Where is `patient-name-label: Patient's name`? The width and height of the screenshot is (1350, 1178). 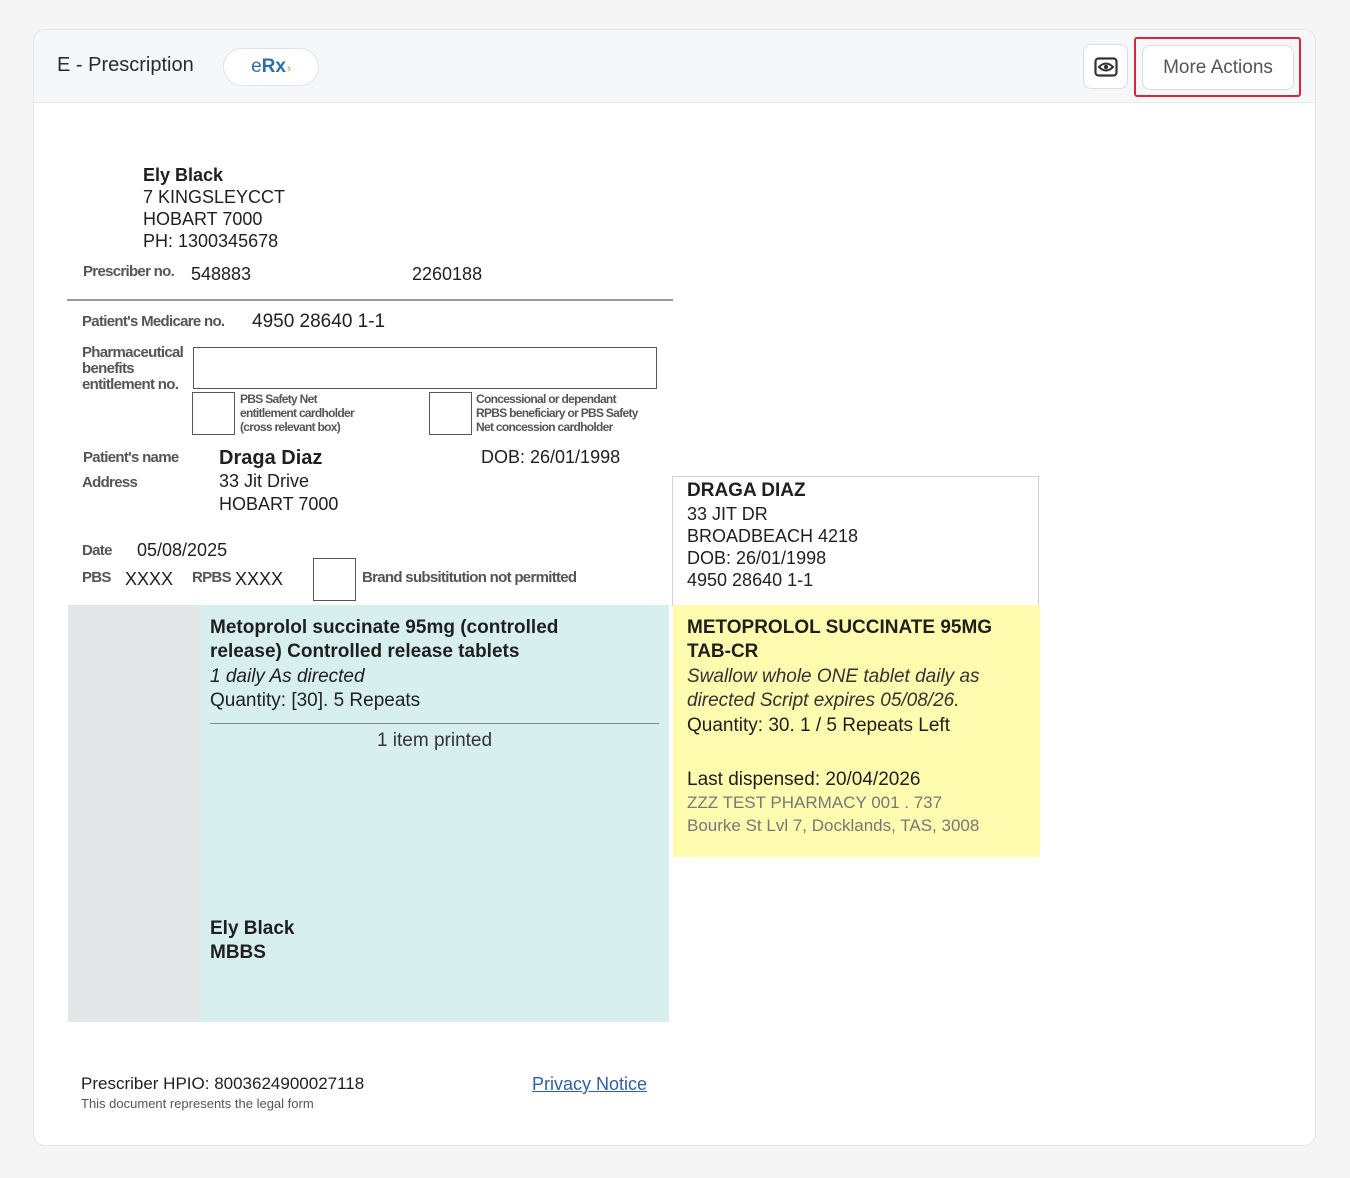
patient-name-label: Patient's name is located at coordinates (131, 457).